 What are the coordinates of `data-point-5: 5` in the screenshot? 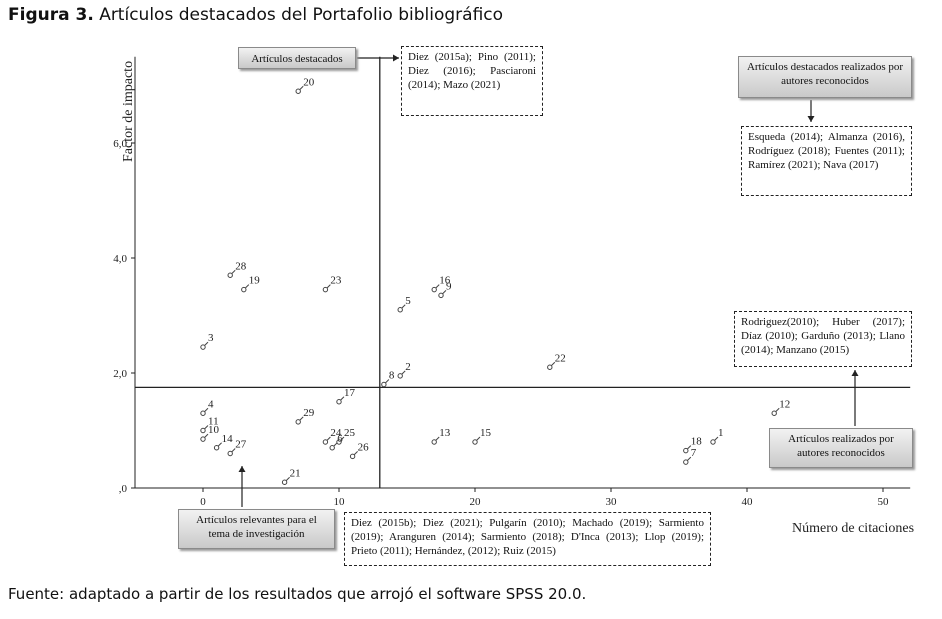 It's located at (404, 304).